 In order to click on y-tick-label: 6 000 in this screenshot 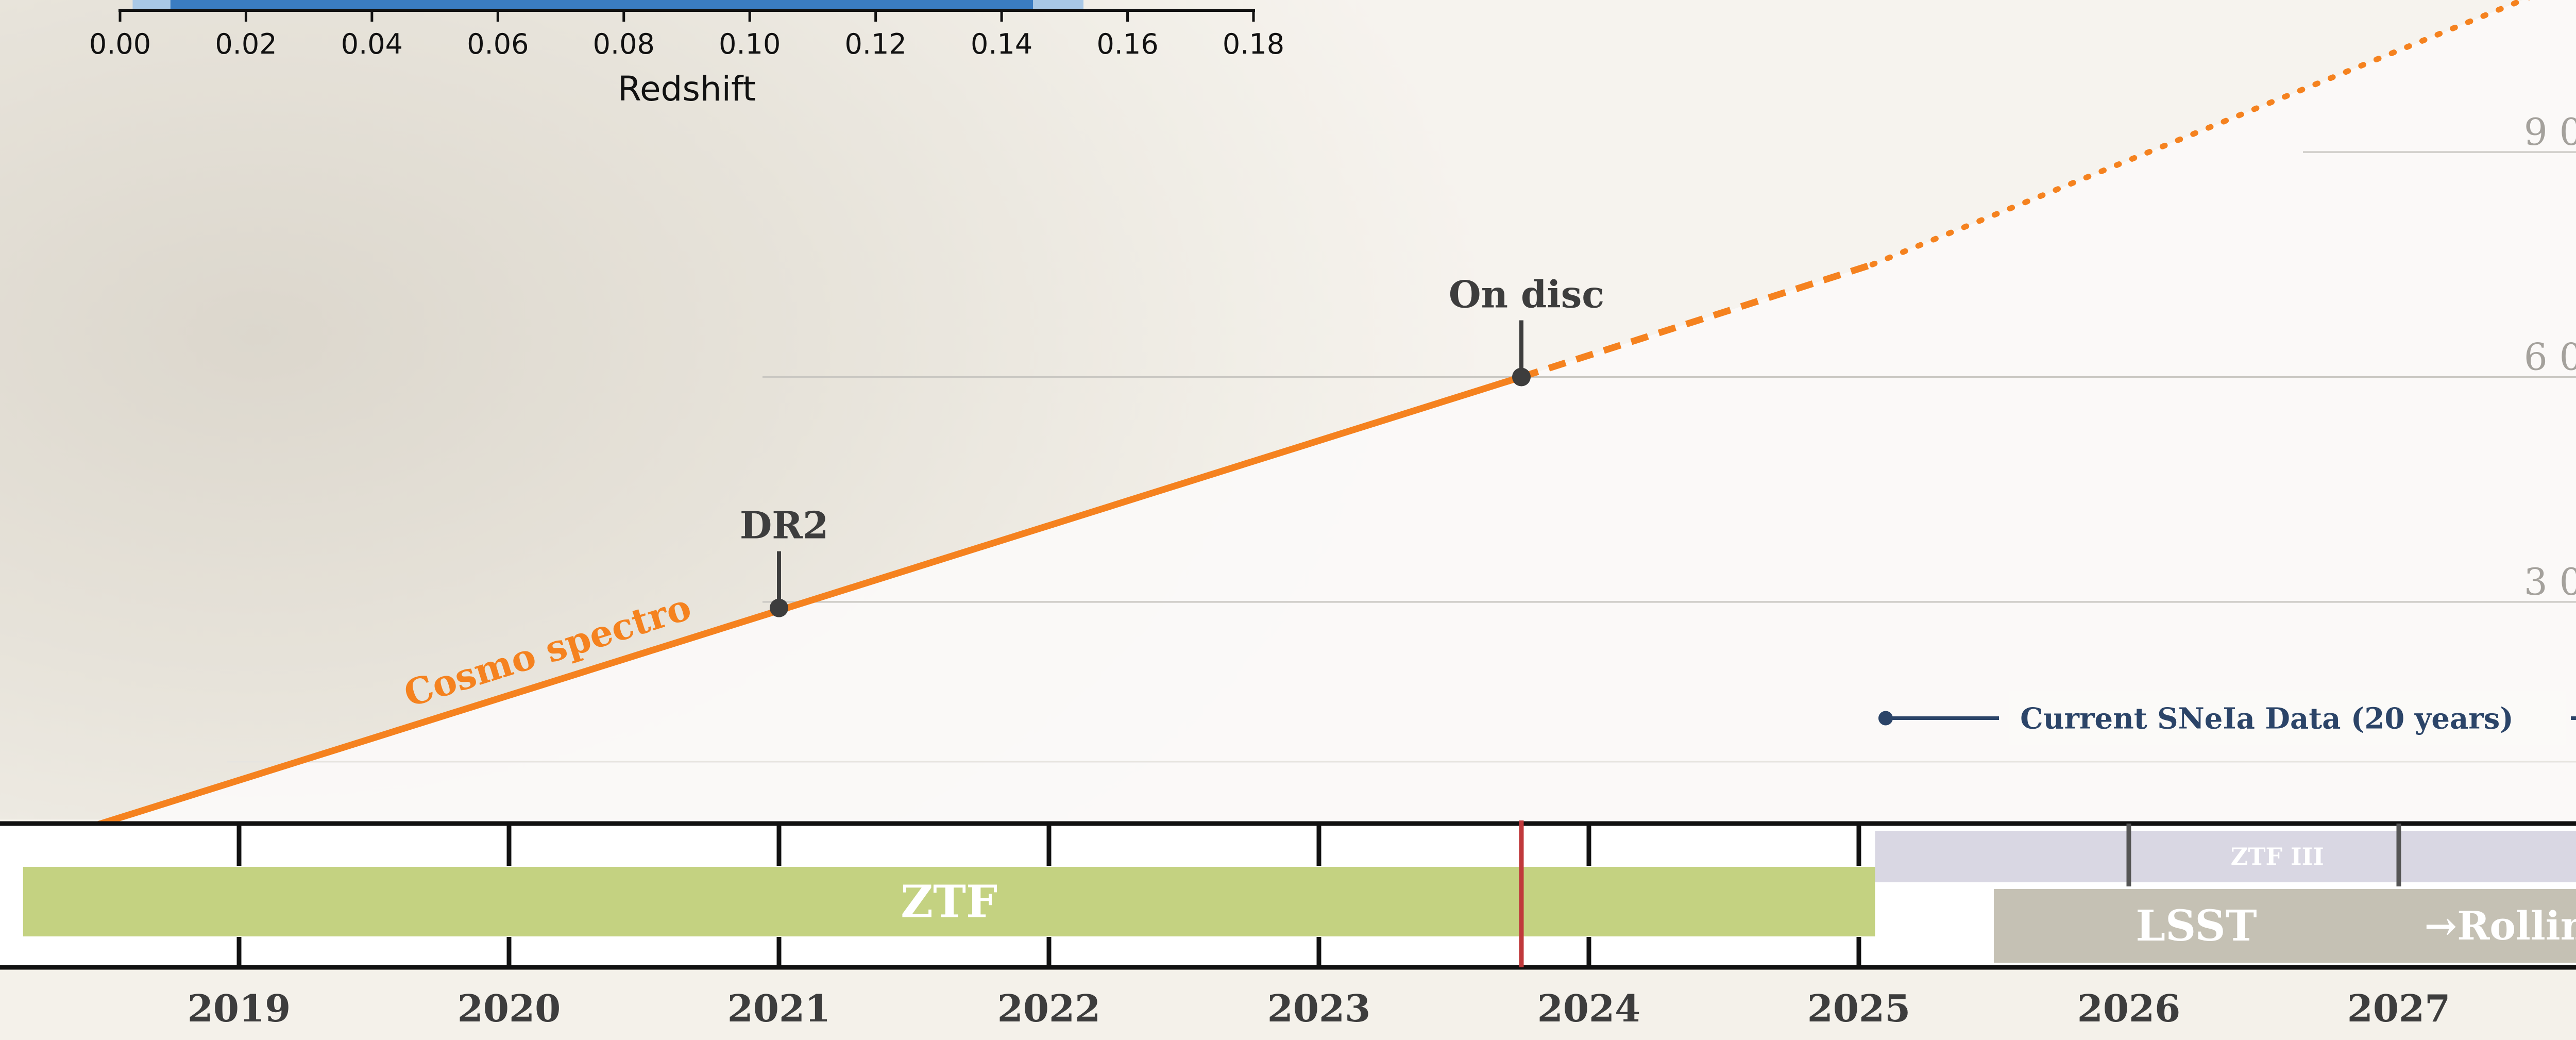, I will do `click(2550, 358)`.